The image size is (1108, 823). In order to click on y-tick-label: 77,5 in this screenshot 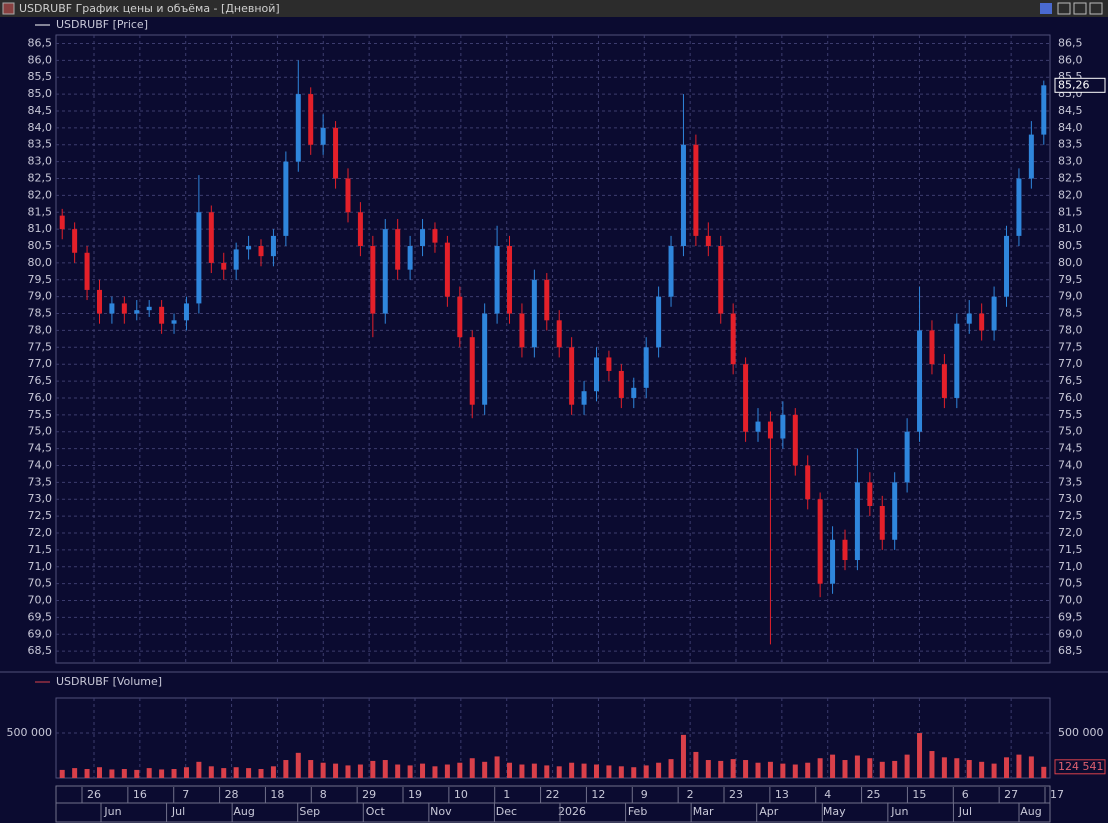, I will do `click(40, 346)`.